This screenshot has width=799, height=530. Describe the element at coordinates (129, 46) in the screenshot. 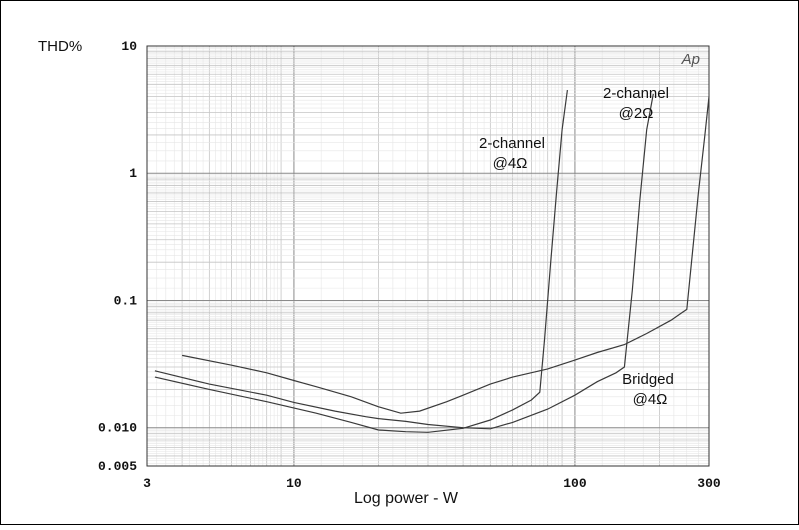

I see `y-tick-label: 10` at that location.